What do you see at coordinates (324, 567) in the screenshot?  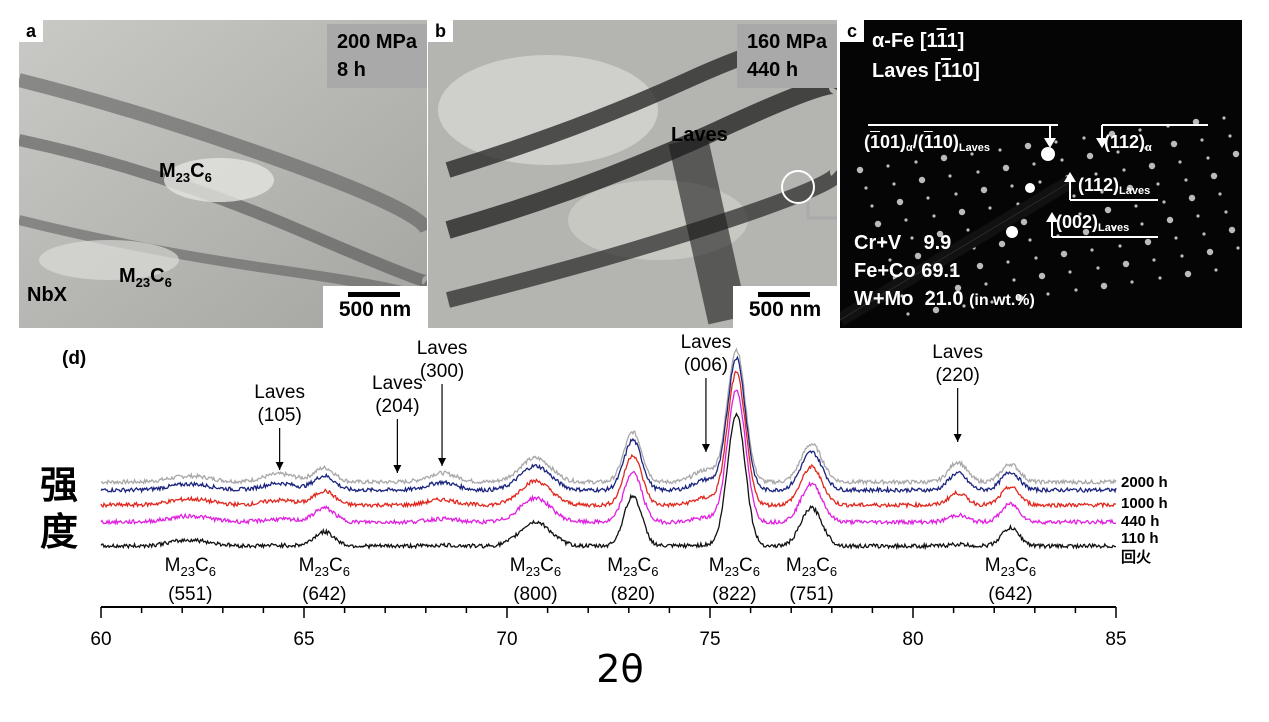 I see `m23c6-label-1: M23C6` at bounding box center [324, 567].